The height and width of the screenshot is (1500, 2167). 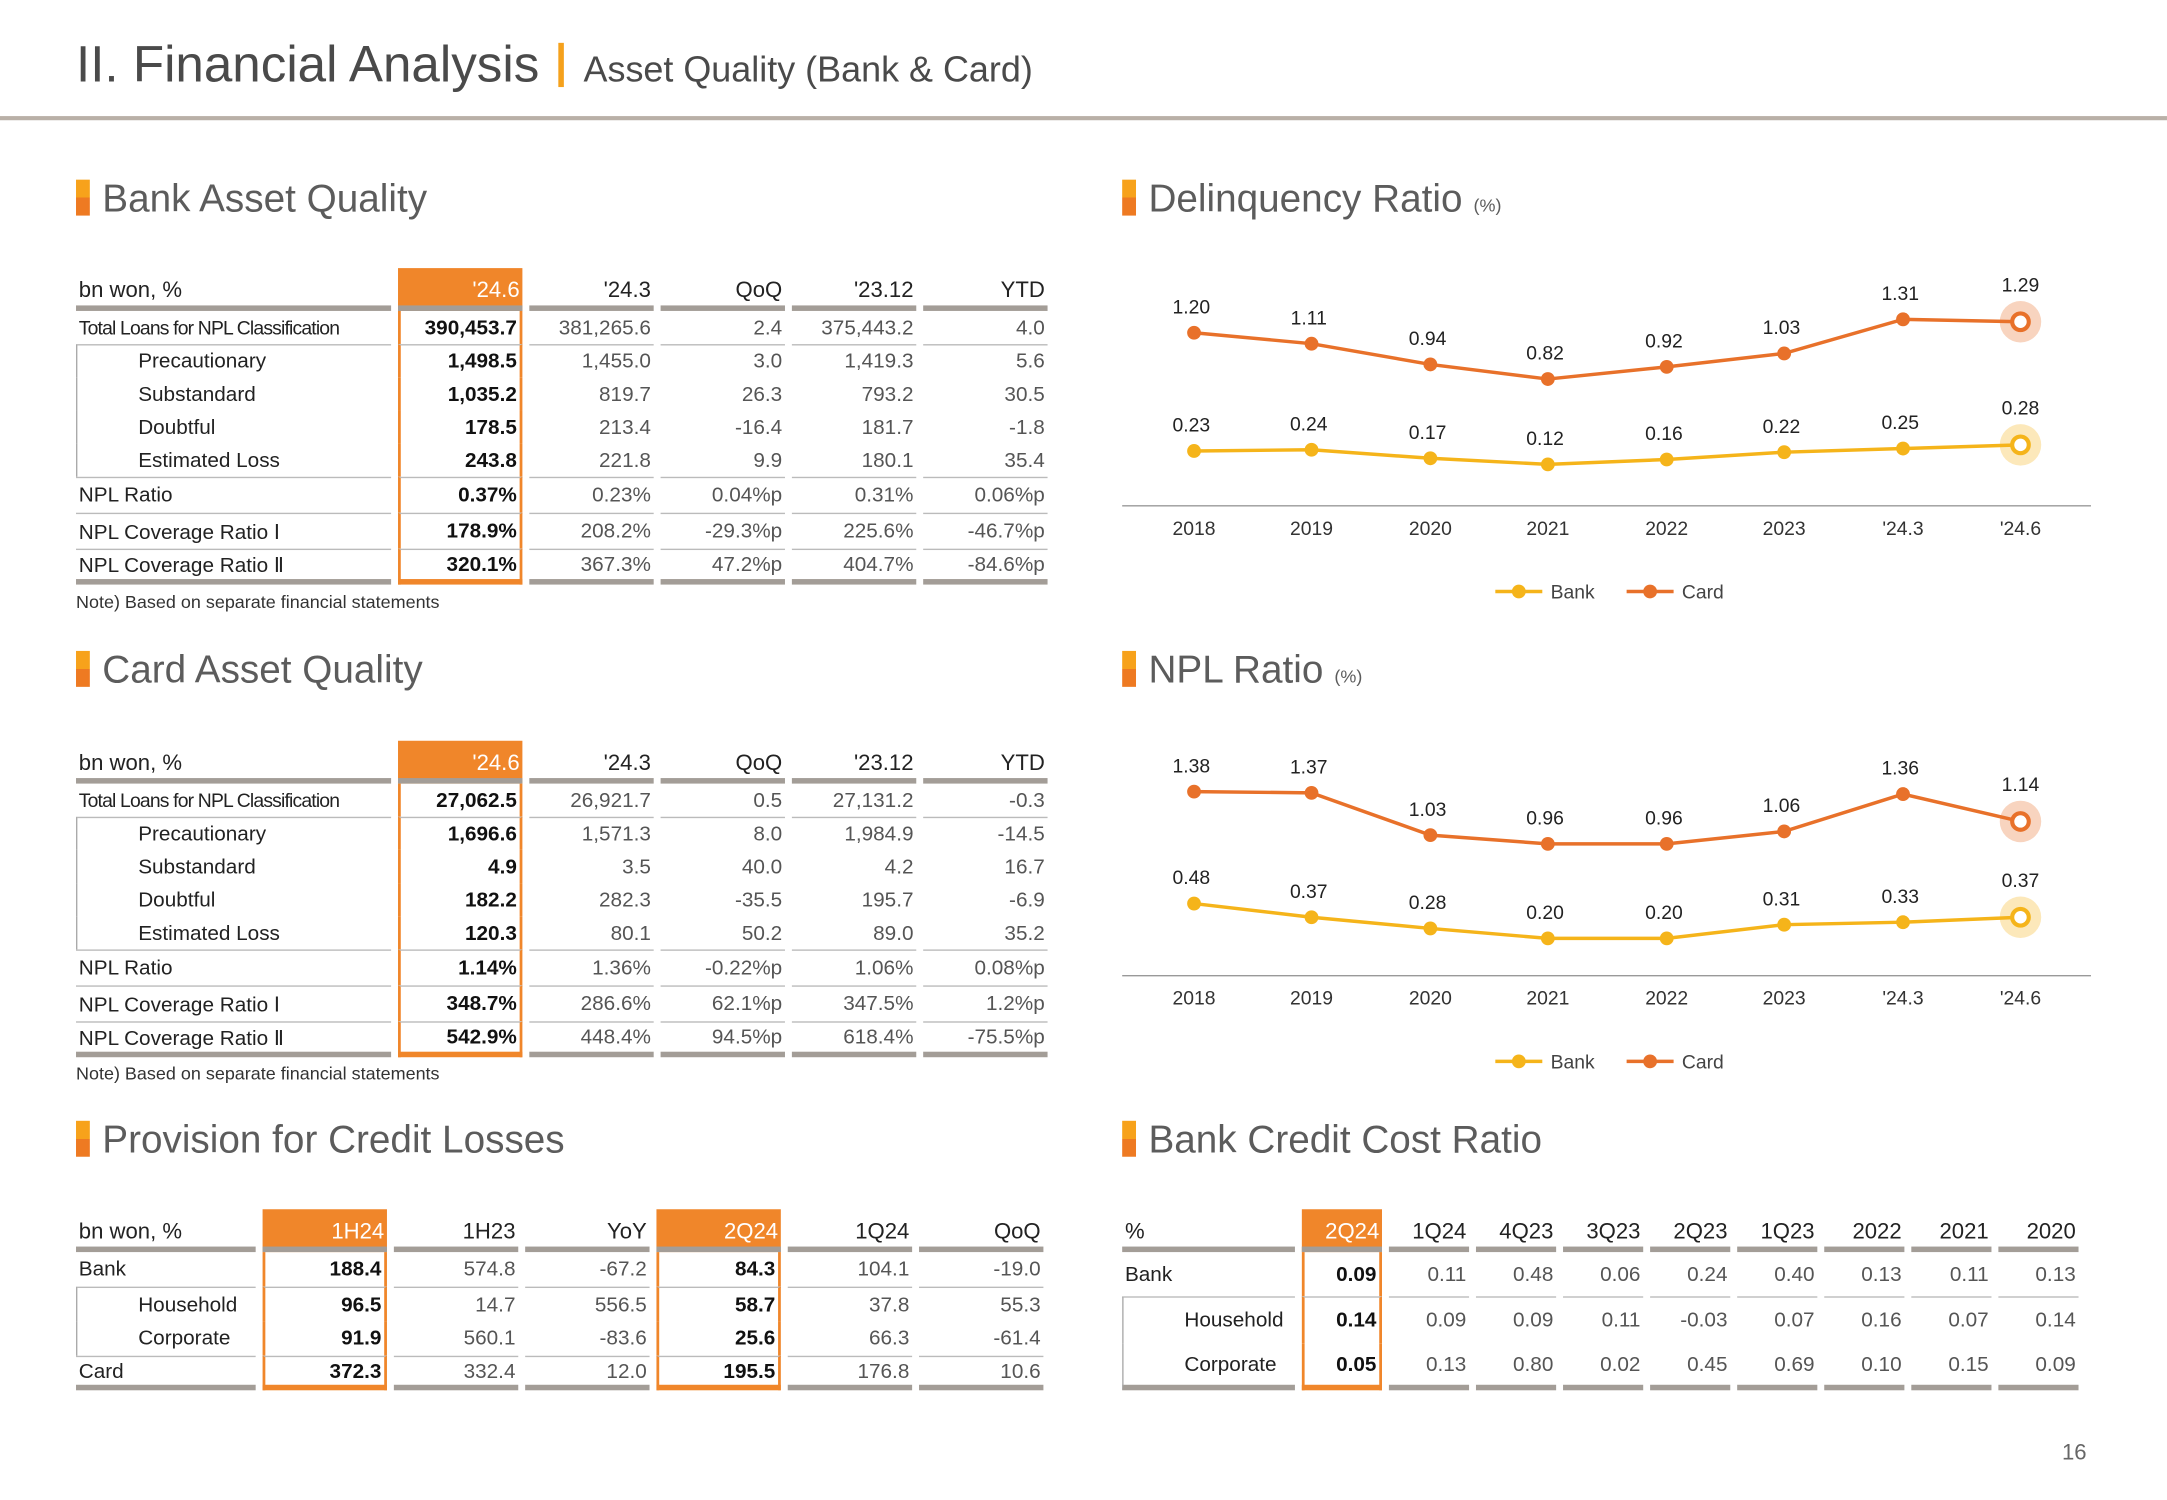 I want to click on cell-value: 208.2%, so click(x=591, y=530).